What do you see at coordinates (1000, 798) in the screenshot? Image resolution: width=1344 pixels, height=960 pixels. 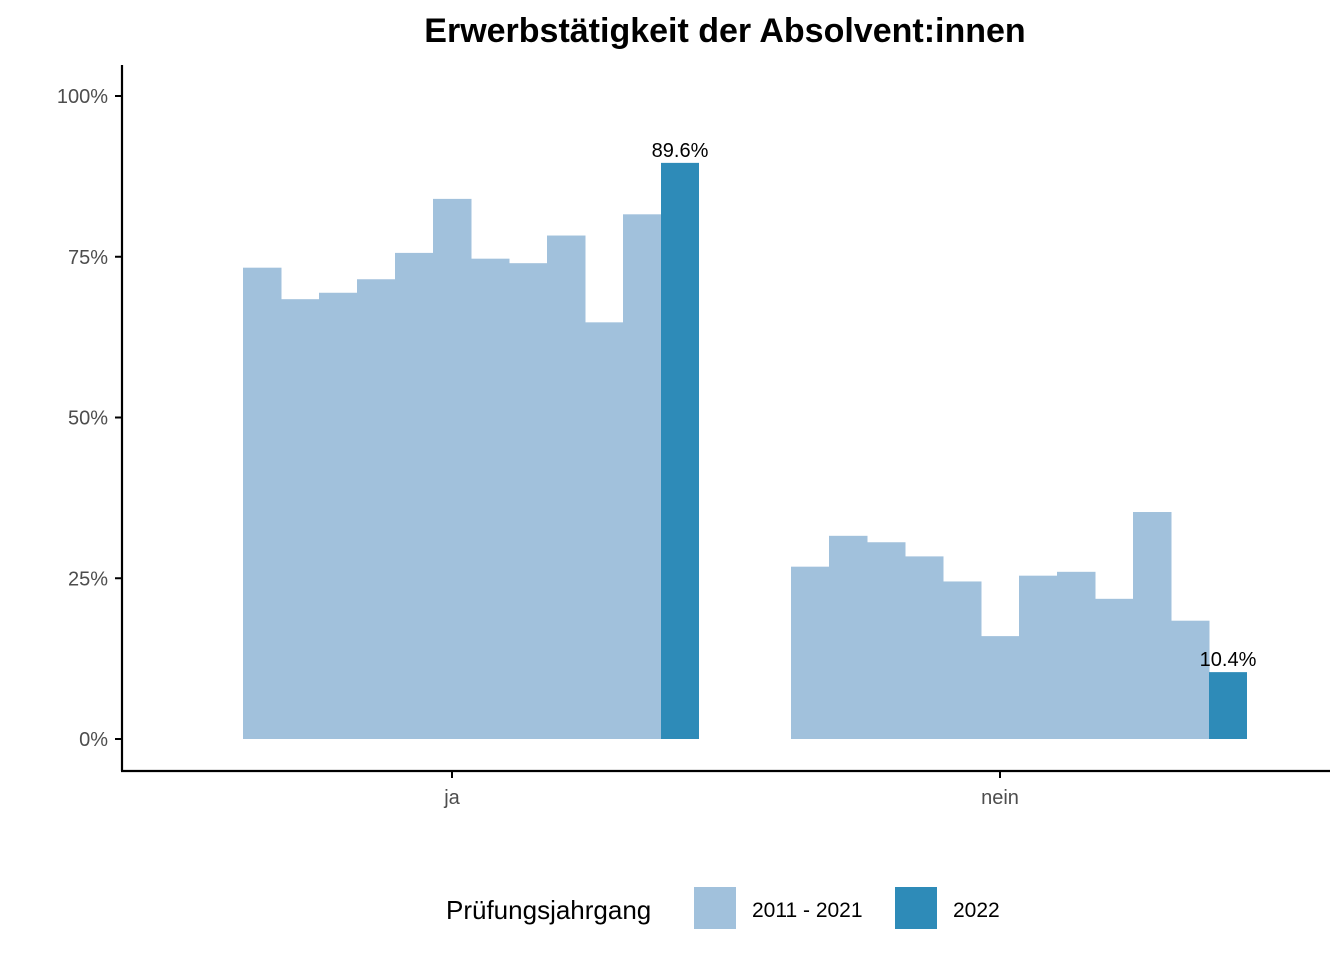 I see `x-tick-label: nein` at bounding box center [1000, 798].